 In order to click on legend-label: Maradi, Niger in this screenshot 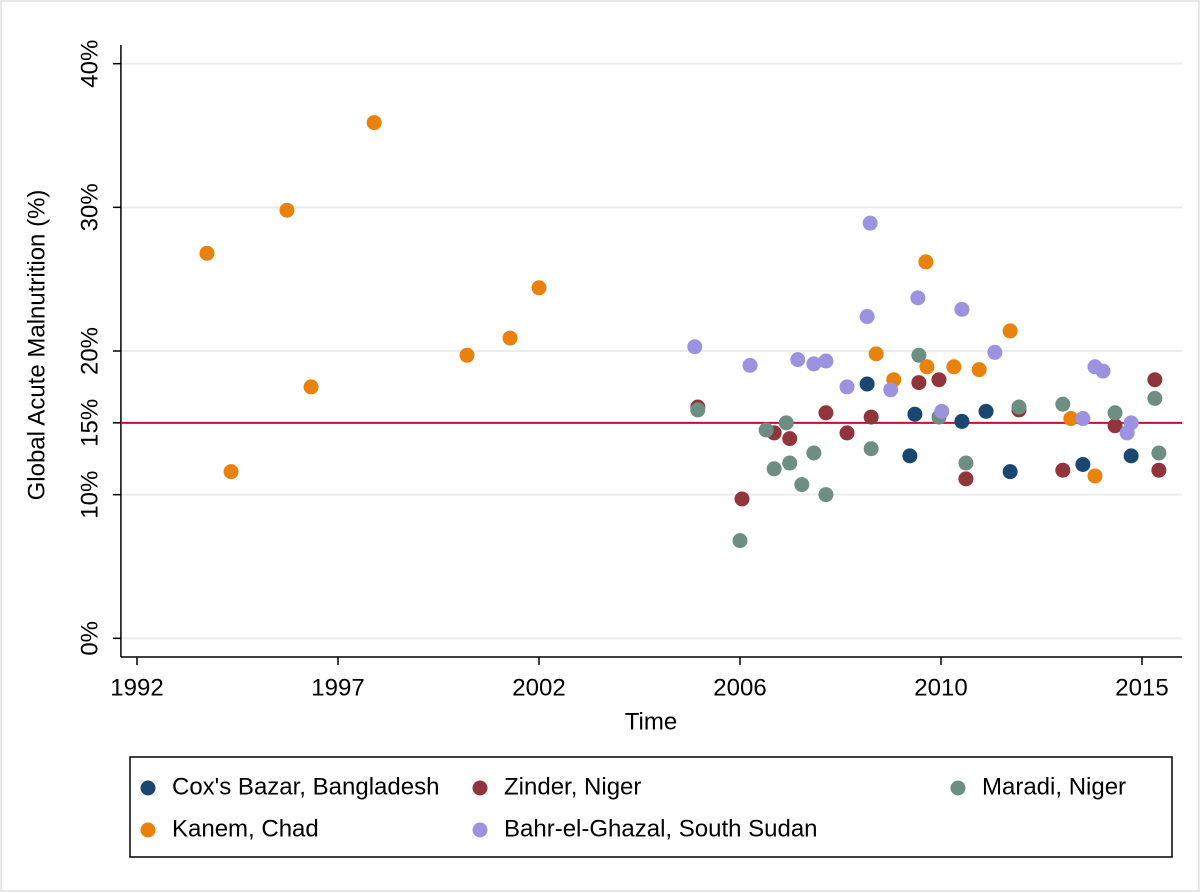, I will do `click(1054, 786)`.